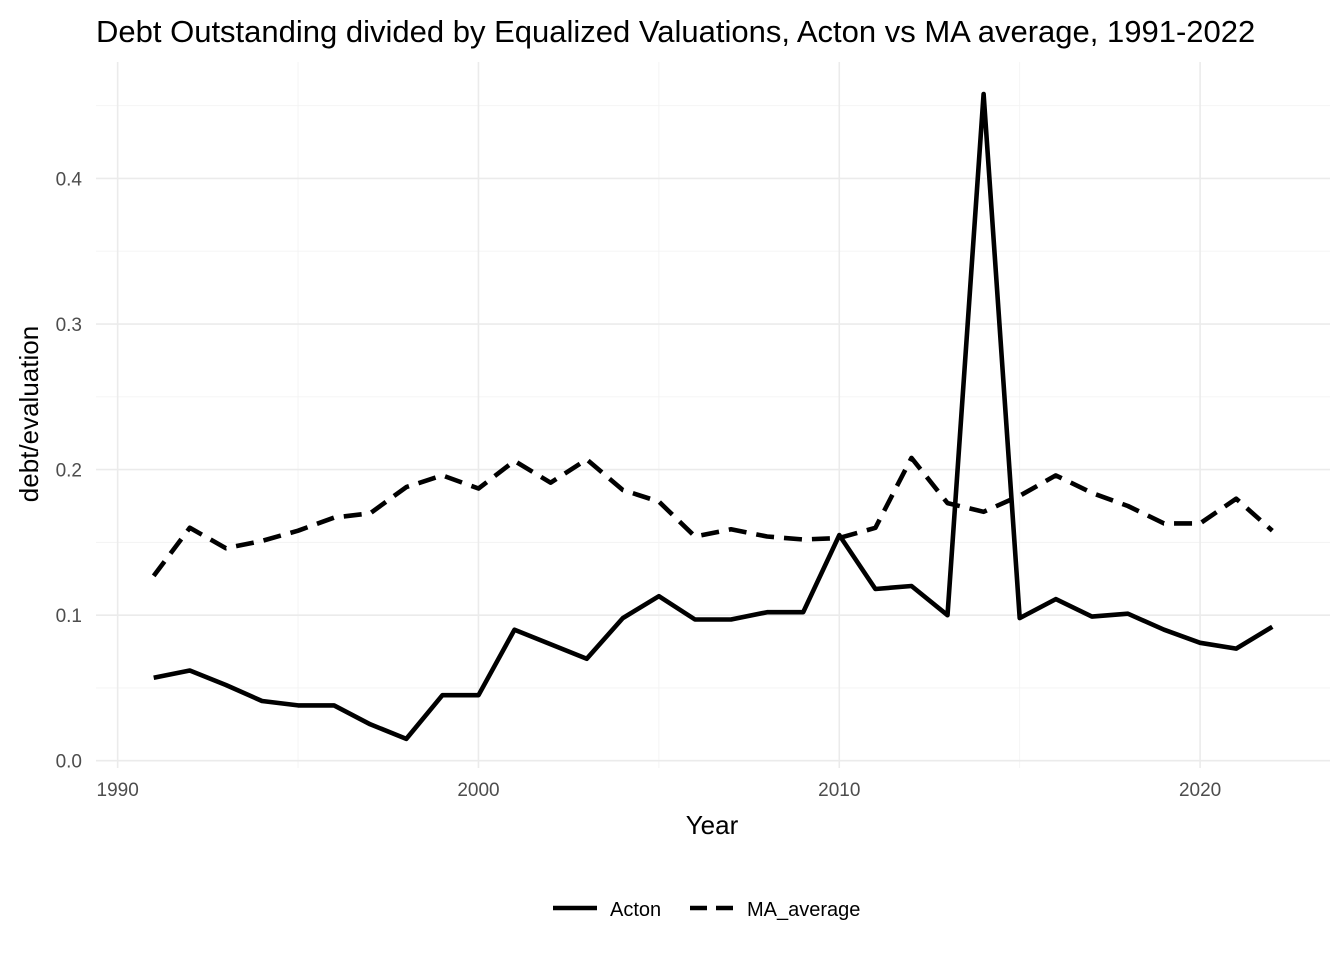 The image size is (1344, 960). I want to click on series-line-ma-average, so click(712, 516).